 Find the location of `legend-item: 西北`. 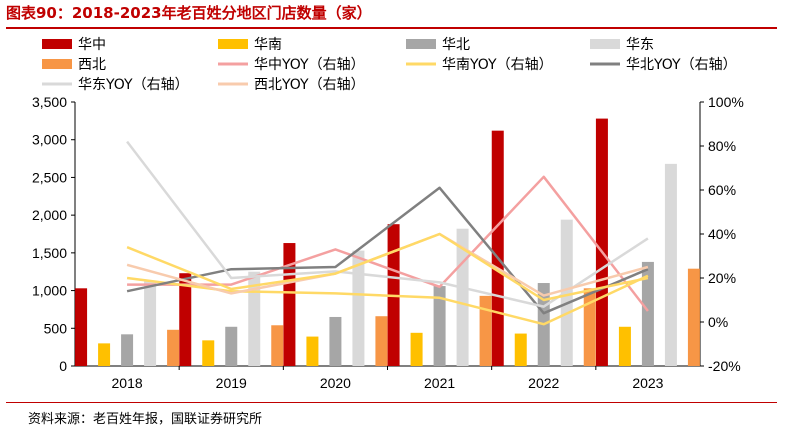

legend-item: 西北 is located at coordinates (74, 65).